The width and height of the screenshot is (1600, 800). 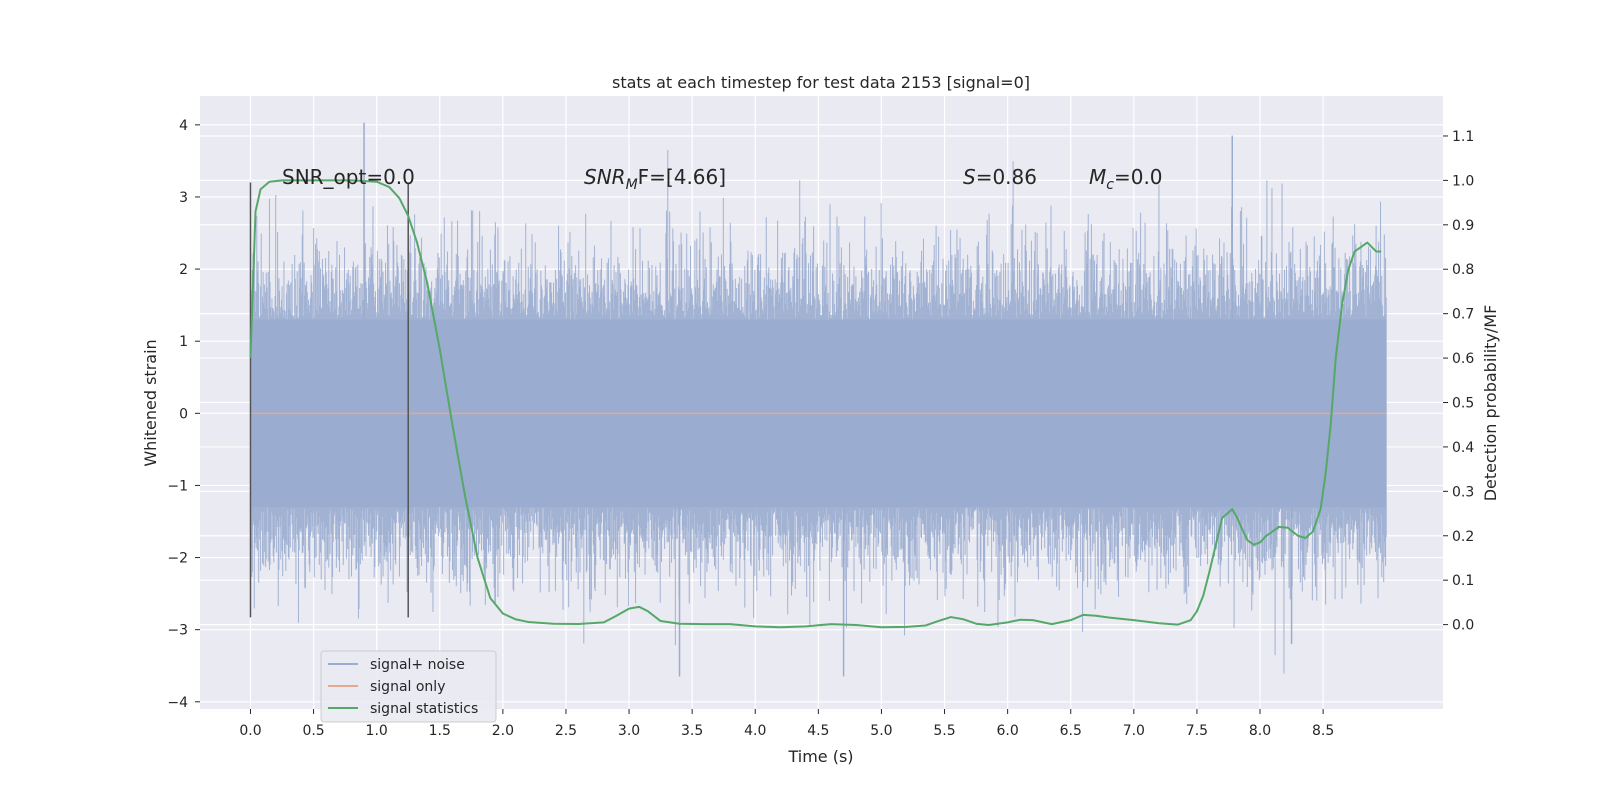 What do you see at coordinates (1463, 448) in the screenshot?
I see `y2-tick-label: 0.4` at bounding box center [1463, 448].